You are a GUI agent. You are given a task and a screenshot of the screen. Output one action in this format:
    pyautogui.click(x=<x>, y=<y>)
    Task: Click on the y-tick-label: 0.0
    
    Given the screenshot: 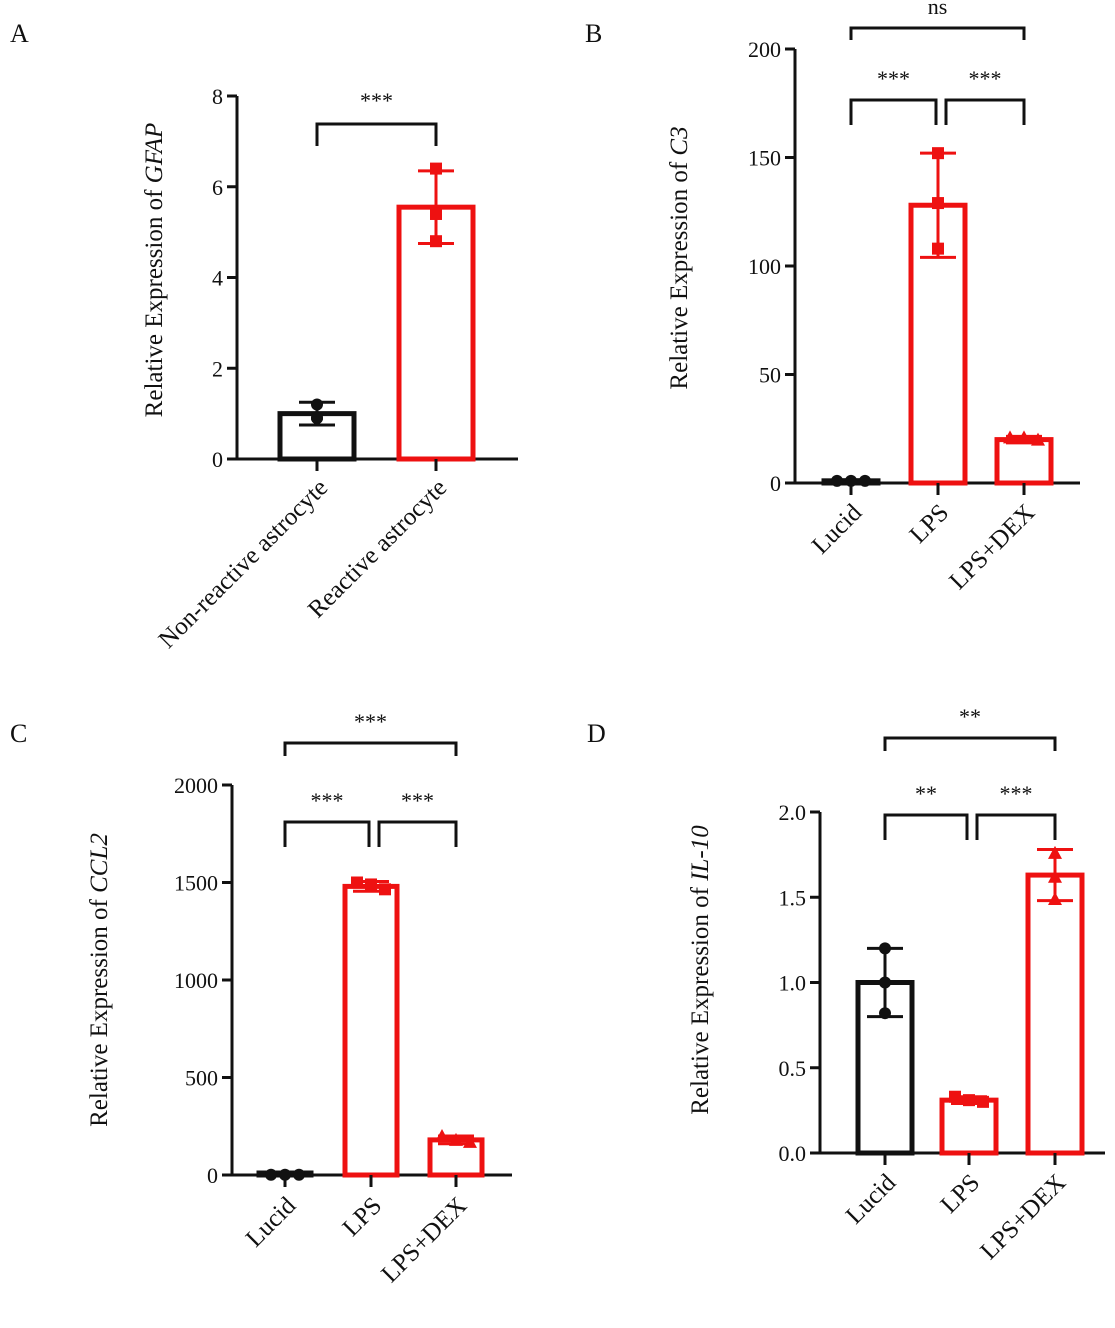 What is the action you would take?
    pyautogui.click(x=793, y=1153)
    